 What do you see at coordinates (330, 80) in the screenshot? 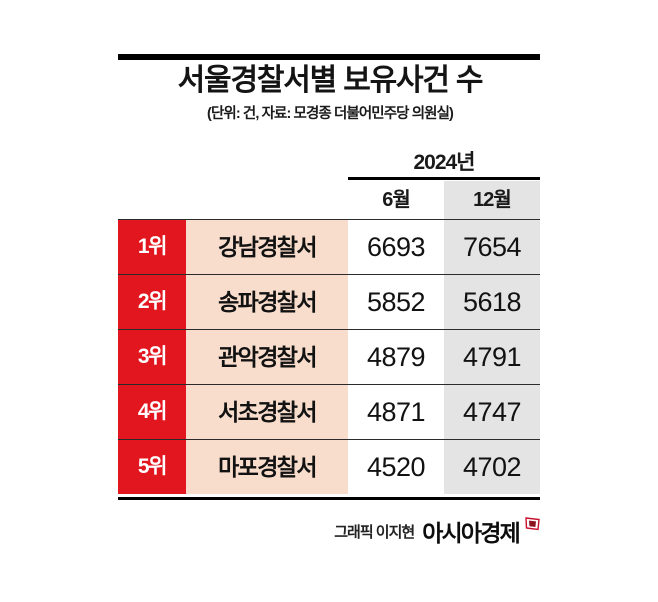
I see `page-title: 서울경찰서별 보유사건 수` at bounding box center [330, 80].